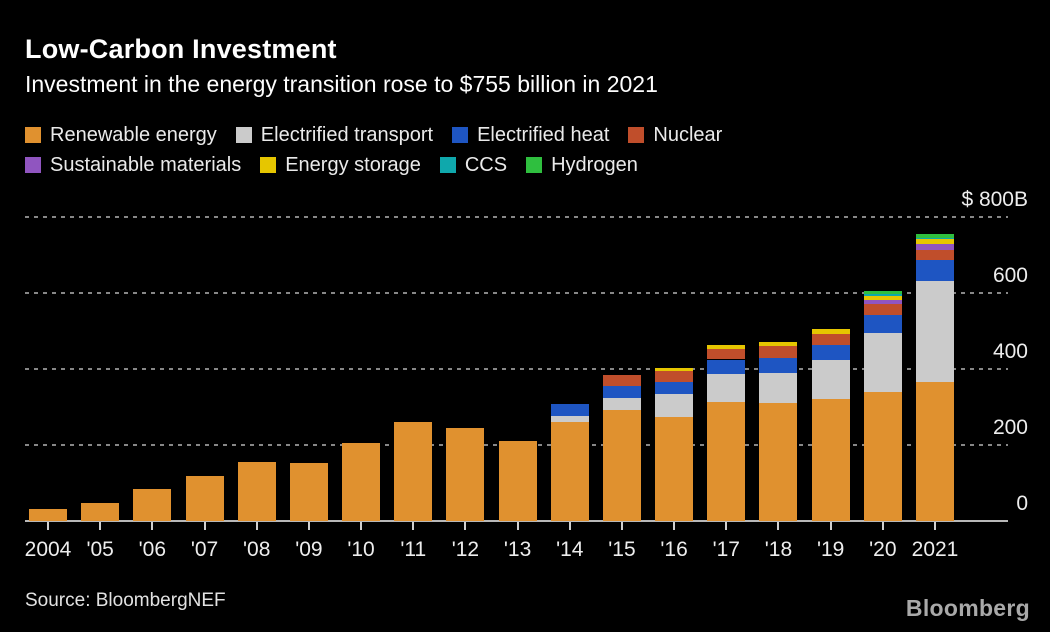 This screenshot has width=1050, height=632. What do you see at coordinates (517, 549) in the screenshot?
I see `x-axis-tick-label: '13` at bounding box center [517, 549].